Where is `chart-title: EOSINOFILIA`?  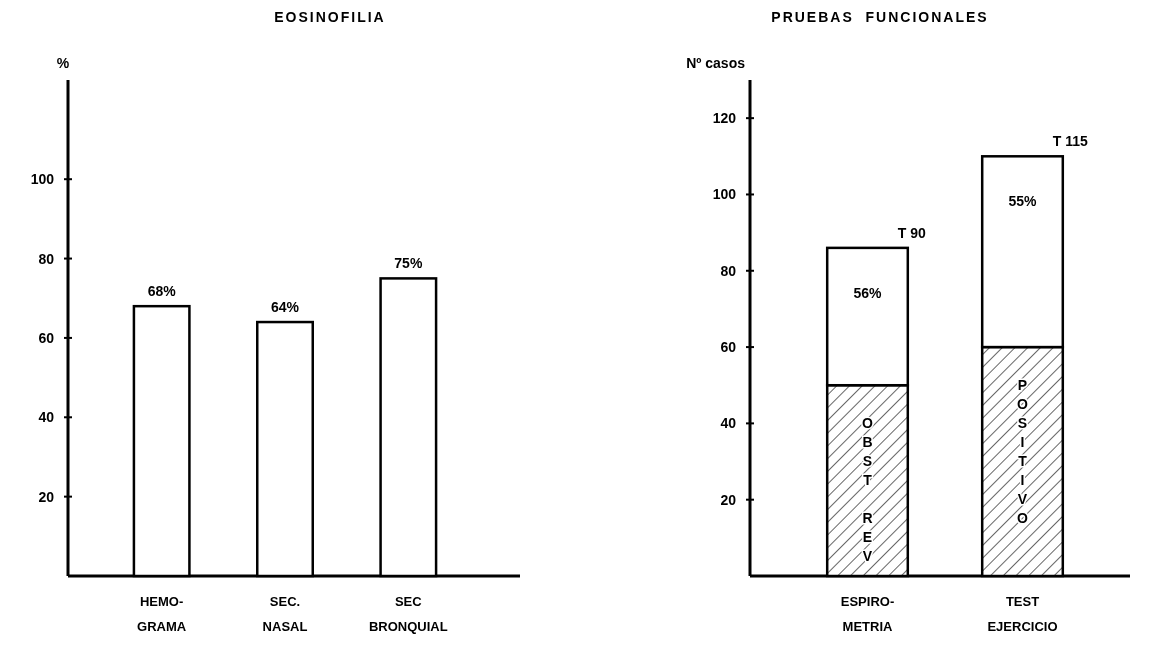 chart-title: EOSINOFILIA is located at coordinates (330, 17).